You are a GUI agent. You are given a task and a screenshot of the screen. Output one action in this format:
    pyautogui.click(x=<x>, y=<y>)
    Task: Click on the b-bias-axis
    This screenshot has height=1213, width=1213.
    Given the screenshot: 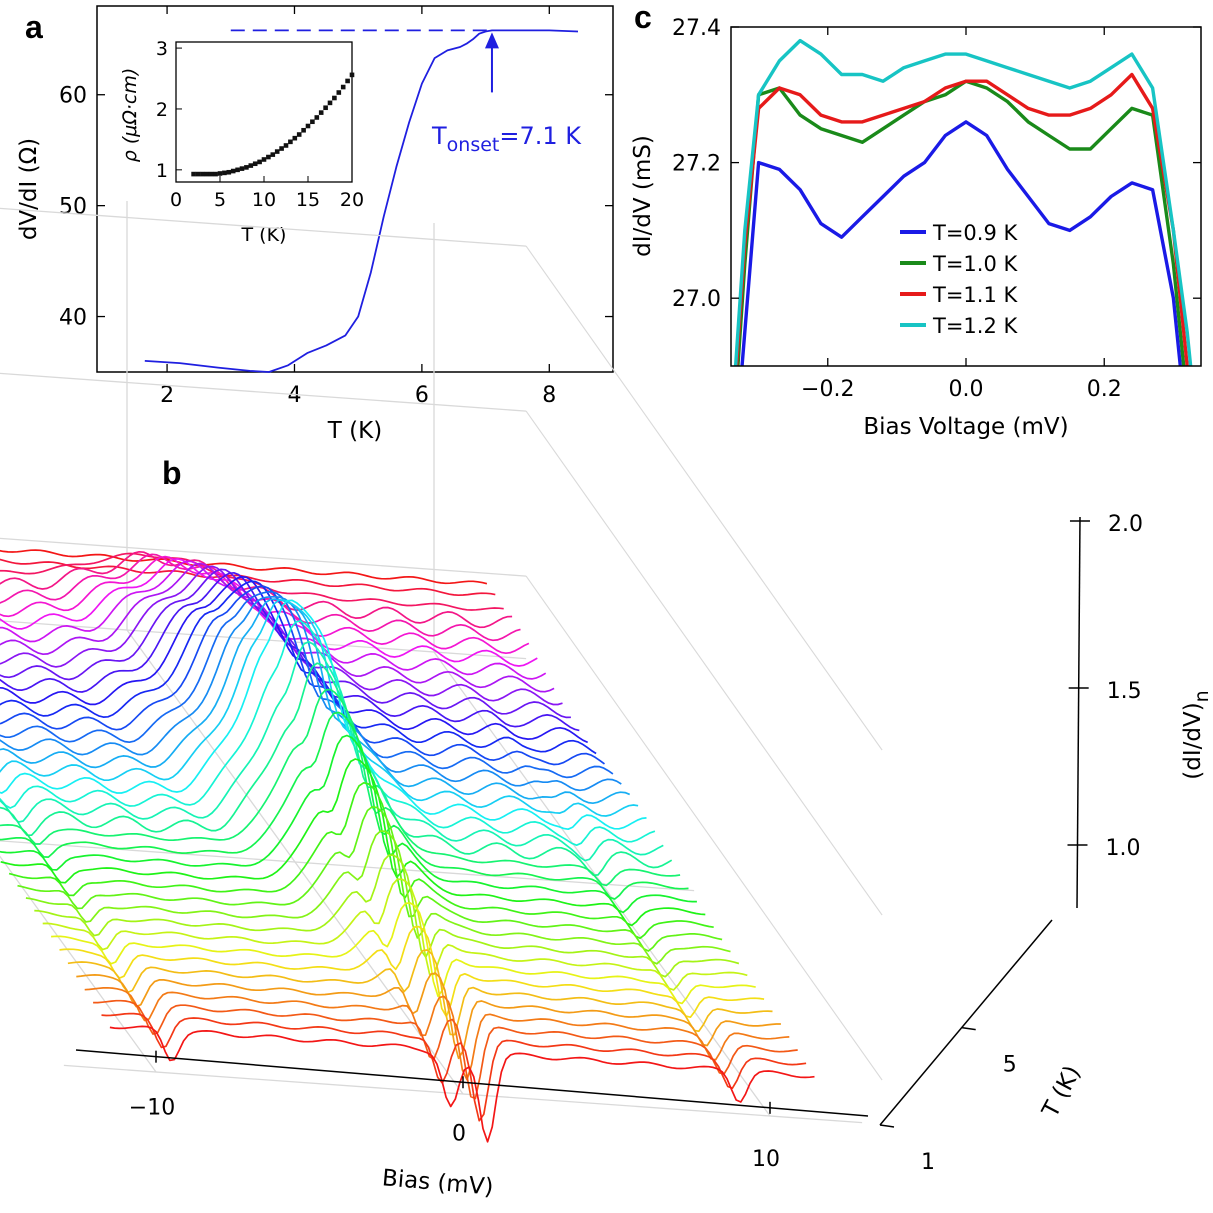 What is the action you would take?
    pyautogui.click(x=472, y=1083)
    